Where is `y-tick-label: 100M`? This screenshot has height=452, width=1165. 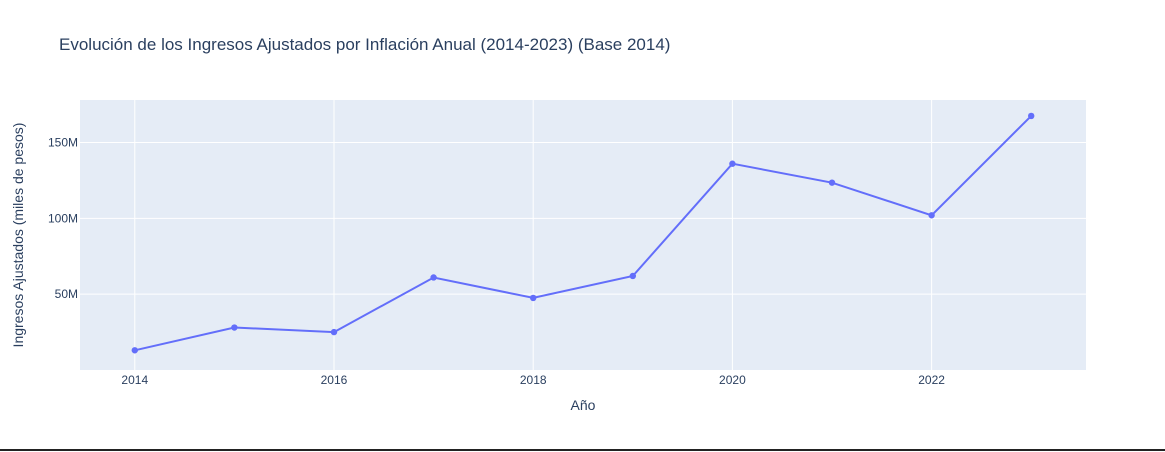
y-tick-label: 100M is located at coordinates (63, 218).